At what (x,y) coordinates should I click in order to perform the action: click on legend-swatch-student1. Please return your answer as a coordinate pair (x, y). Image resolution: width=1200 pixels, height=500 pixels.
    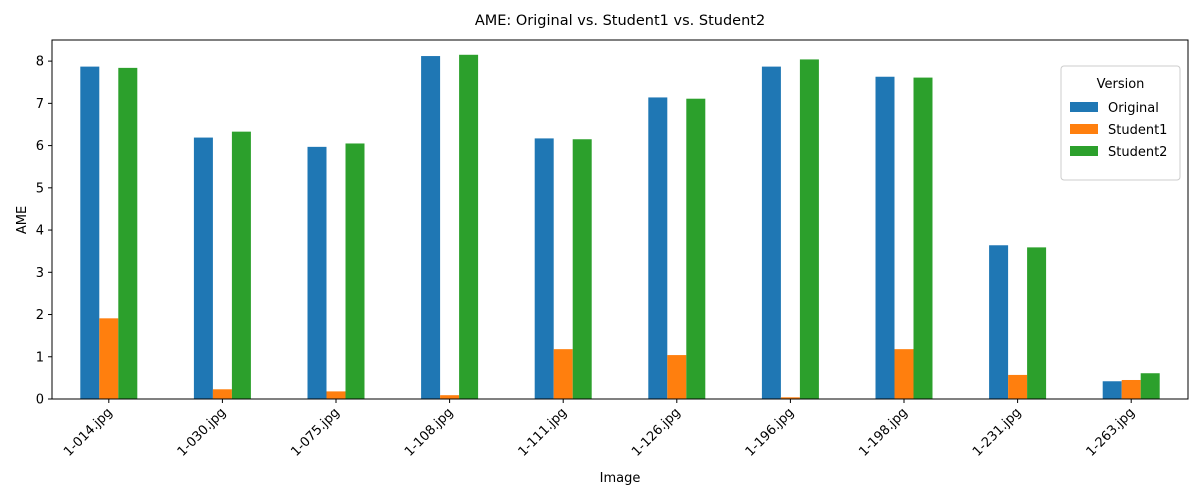
    Looking at the image, I should click on (1084, 129).